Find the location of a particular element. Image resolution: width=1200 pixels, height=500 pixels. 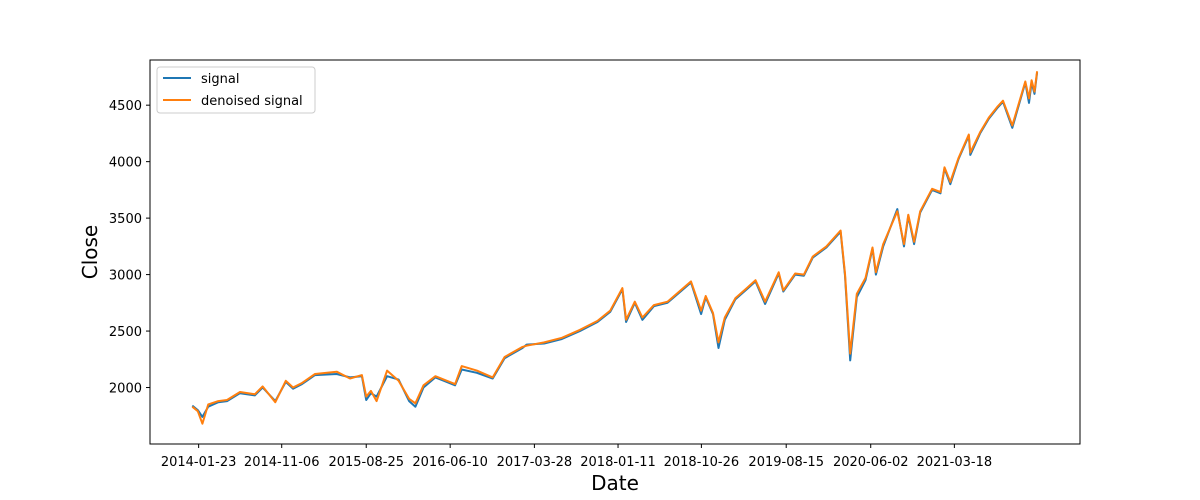

y-tick-label: 4500 is located at coordinates (125, 106).